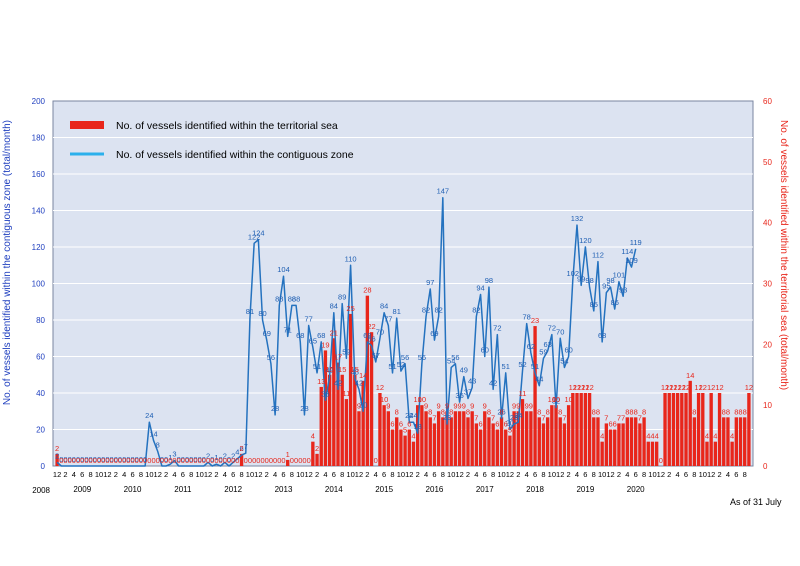  Describe the element at coordinates (350, 308) in the screenshot. I see `territorial-value-label: 25` at that location.